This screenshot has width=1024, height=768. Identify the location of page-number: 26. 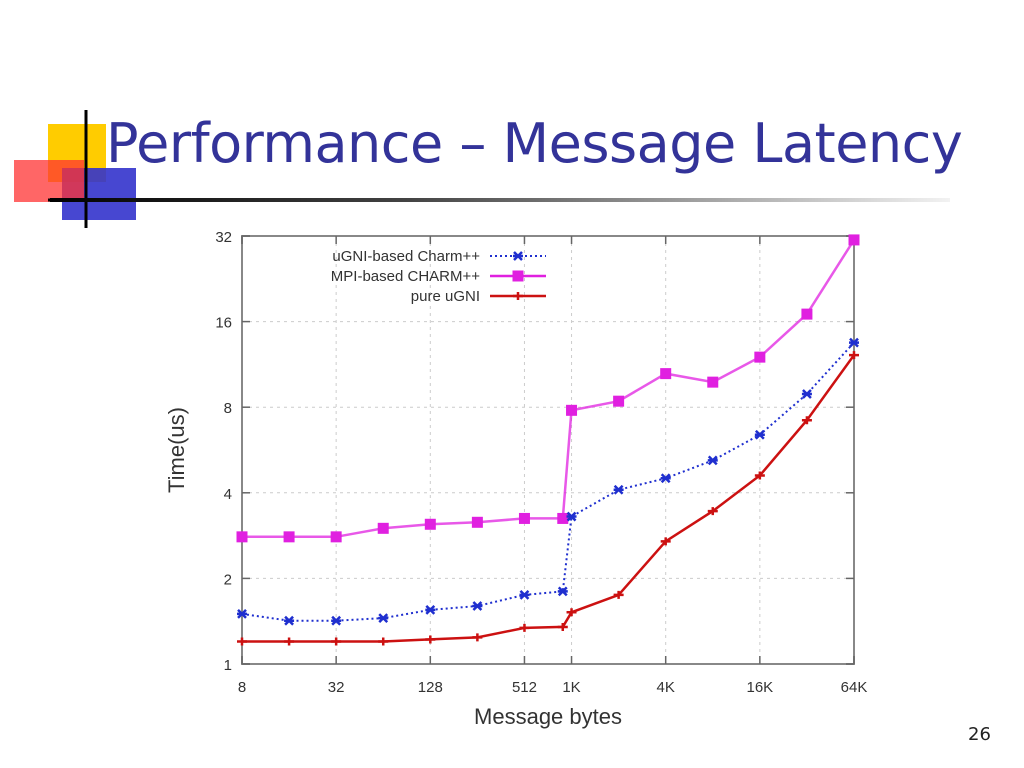
(979, 734).